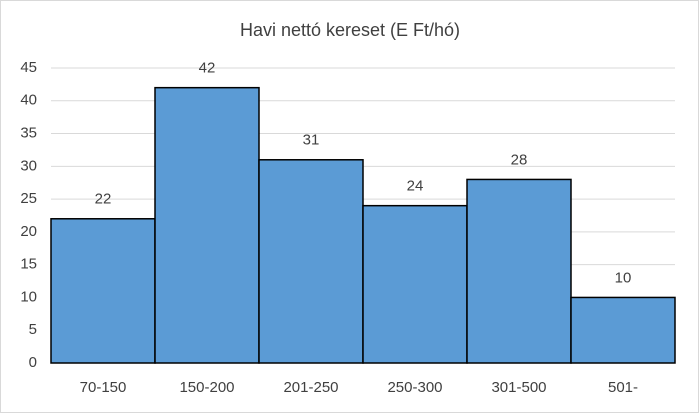 The width and height of the screenshot is (699, 413). What do you see at coordinates (103, 387) in the screenshot?
I see `x-tick-label: 70-150` at bounding box center [103, 387].